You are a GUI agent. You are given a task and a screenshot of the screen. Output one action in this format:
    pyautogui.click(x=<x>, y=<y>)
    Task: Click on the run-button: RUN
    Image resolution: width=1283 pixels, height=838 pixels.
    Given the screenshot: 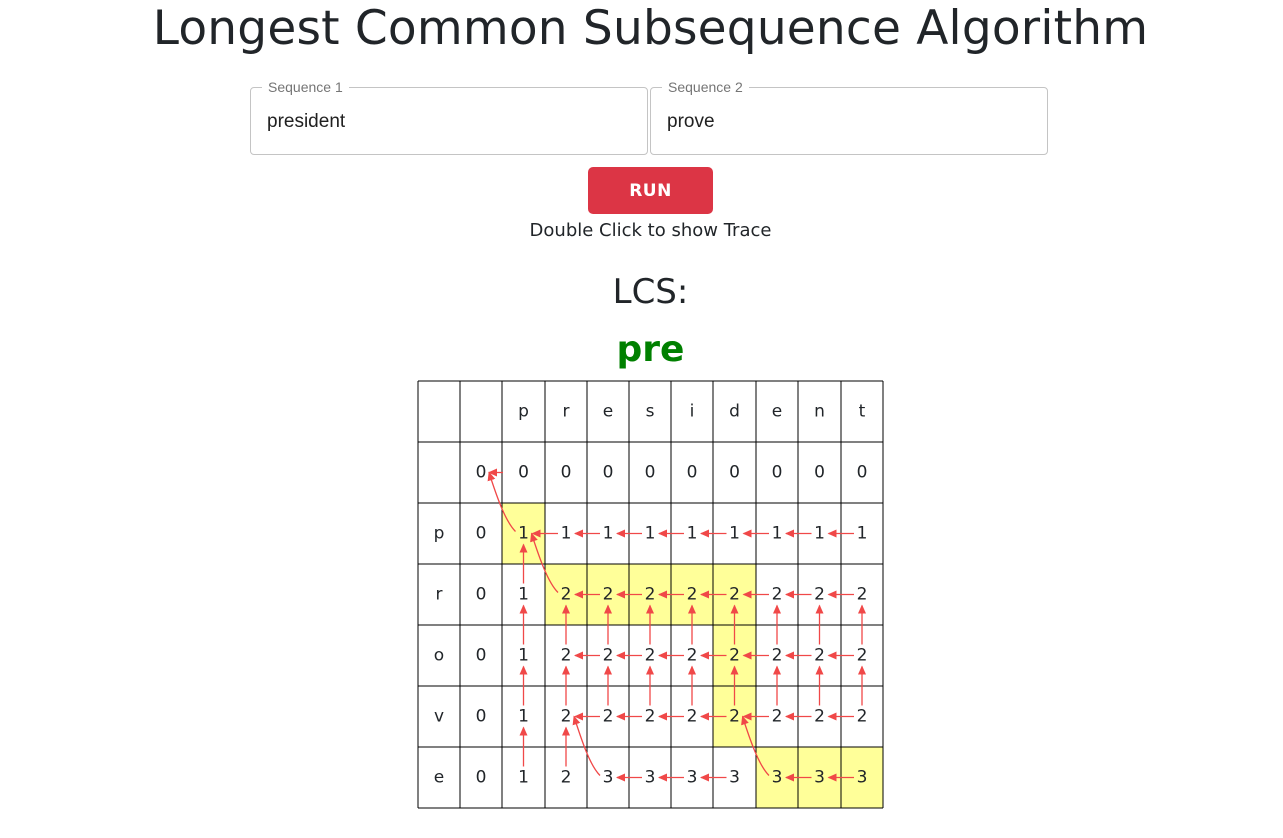 What is the action you would take?
    pyautogui.click(x=650, y=190)
    